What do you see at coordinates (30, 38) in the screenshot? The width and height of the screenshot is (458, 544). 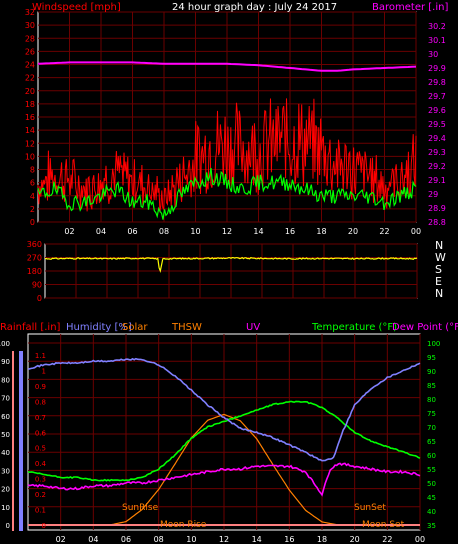 I see `wind-y-tick-label: 28` at bounding box center [30, 38].